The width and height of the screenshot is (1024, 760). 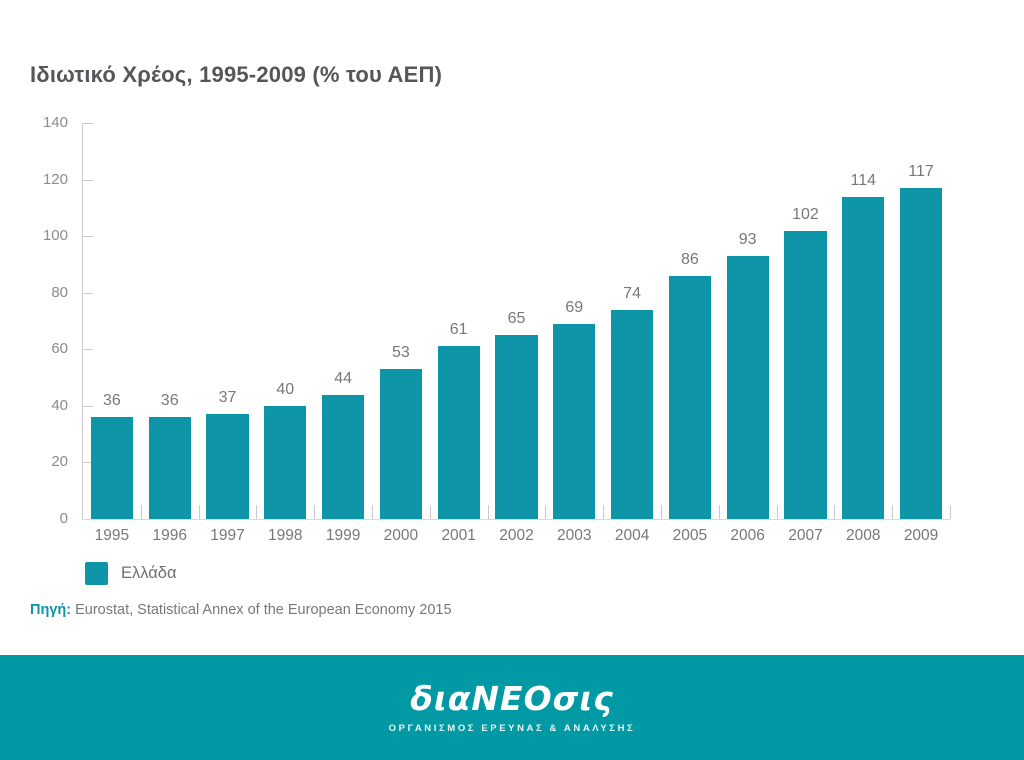 I want to click on chart-title: Ιδιωτικό Χρέος, 1995-2009 (% του ΑΕΠ), so click(x=236, y=74).